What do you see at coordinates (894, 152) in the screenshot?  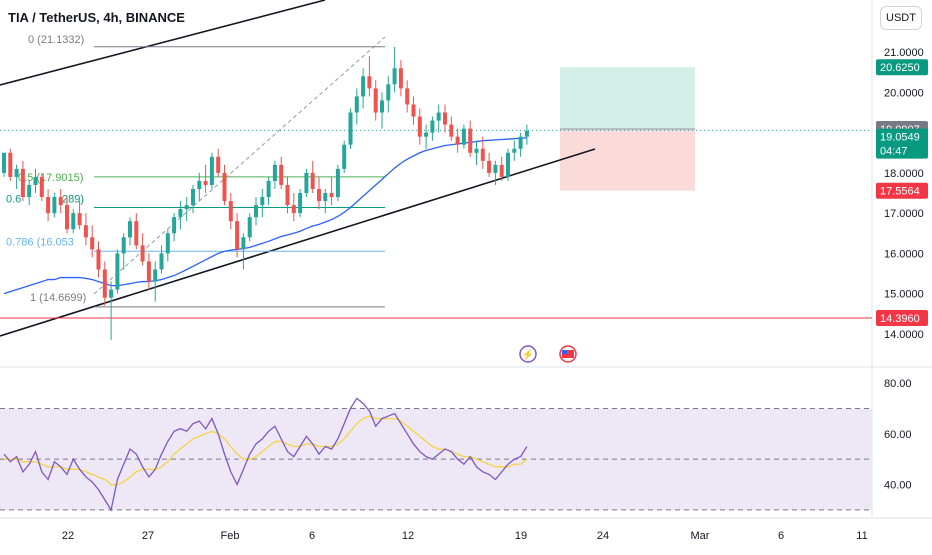 I see `price-badge-countdown: 04:47` at bounding box center [894, 152].